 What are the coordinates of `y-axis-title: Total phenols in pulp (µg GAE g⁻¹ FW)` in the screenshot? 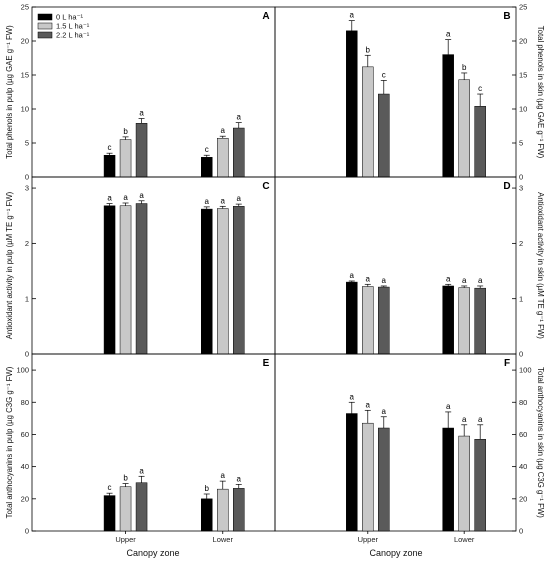 It's located at (9, 92).